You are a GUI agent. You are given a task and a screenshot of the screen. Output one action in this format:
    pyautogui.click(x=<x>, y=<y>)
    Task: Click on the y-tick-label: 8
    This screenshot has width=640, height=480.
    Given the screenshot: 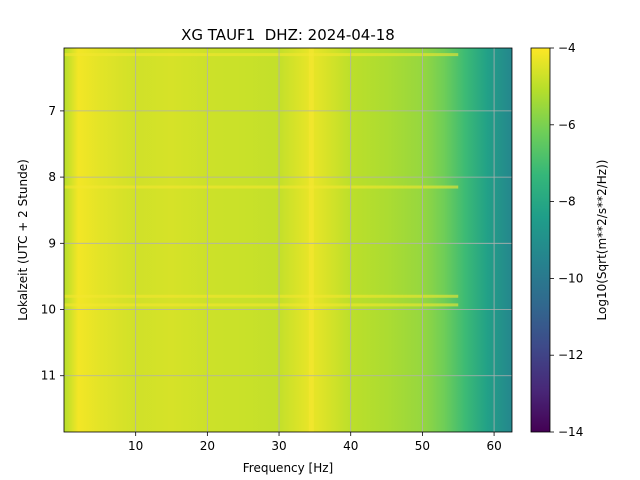 What is the action you would take?
    pyautogui.click(x=52, y=177)
    